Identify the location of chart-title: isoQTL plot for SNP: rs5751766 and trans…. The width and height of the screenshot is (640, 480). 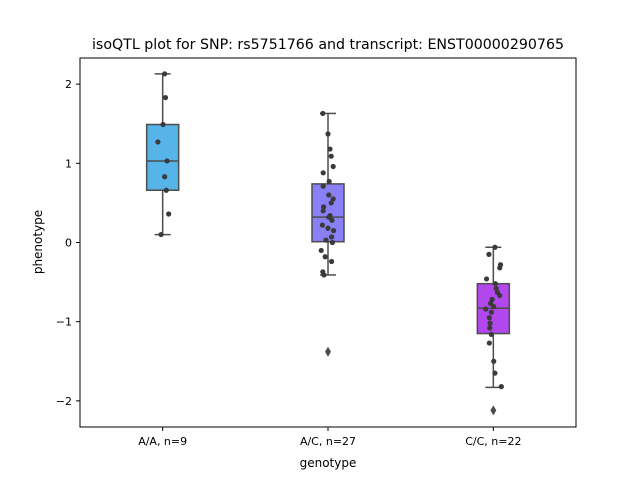
(328, 45).